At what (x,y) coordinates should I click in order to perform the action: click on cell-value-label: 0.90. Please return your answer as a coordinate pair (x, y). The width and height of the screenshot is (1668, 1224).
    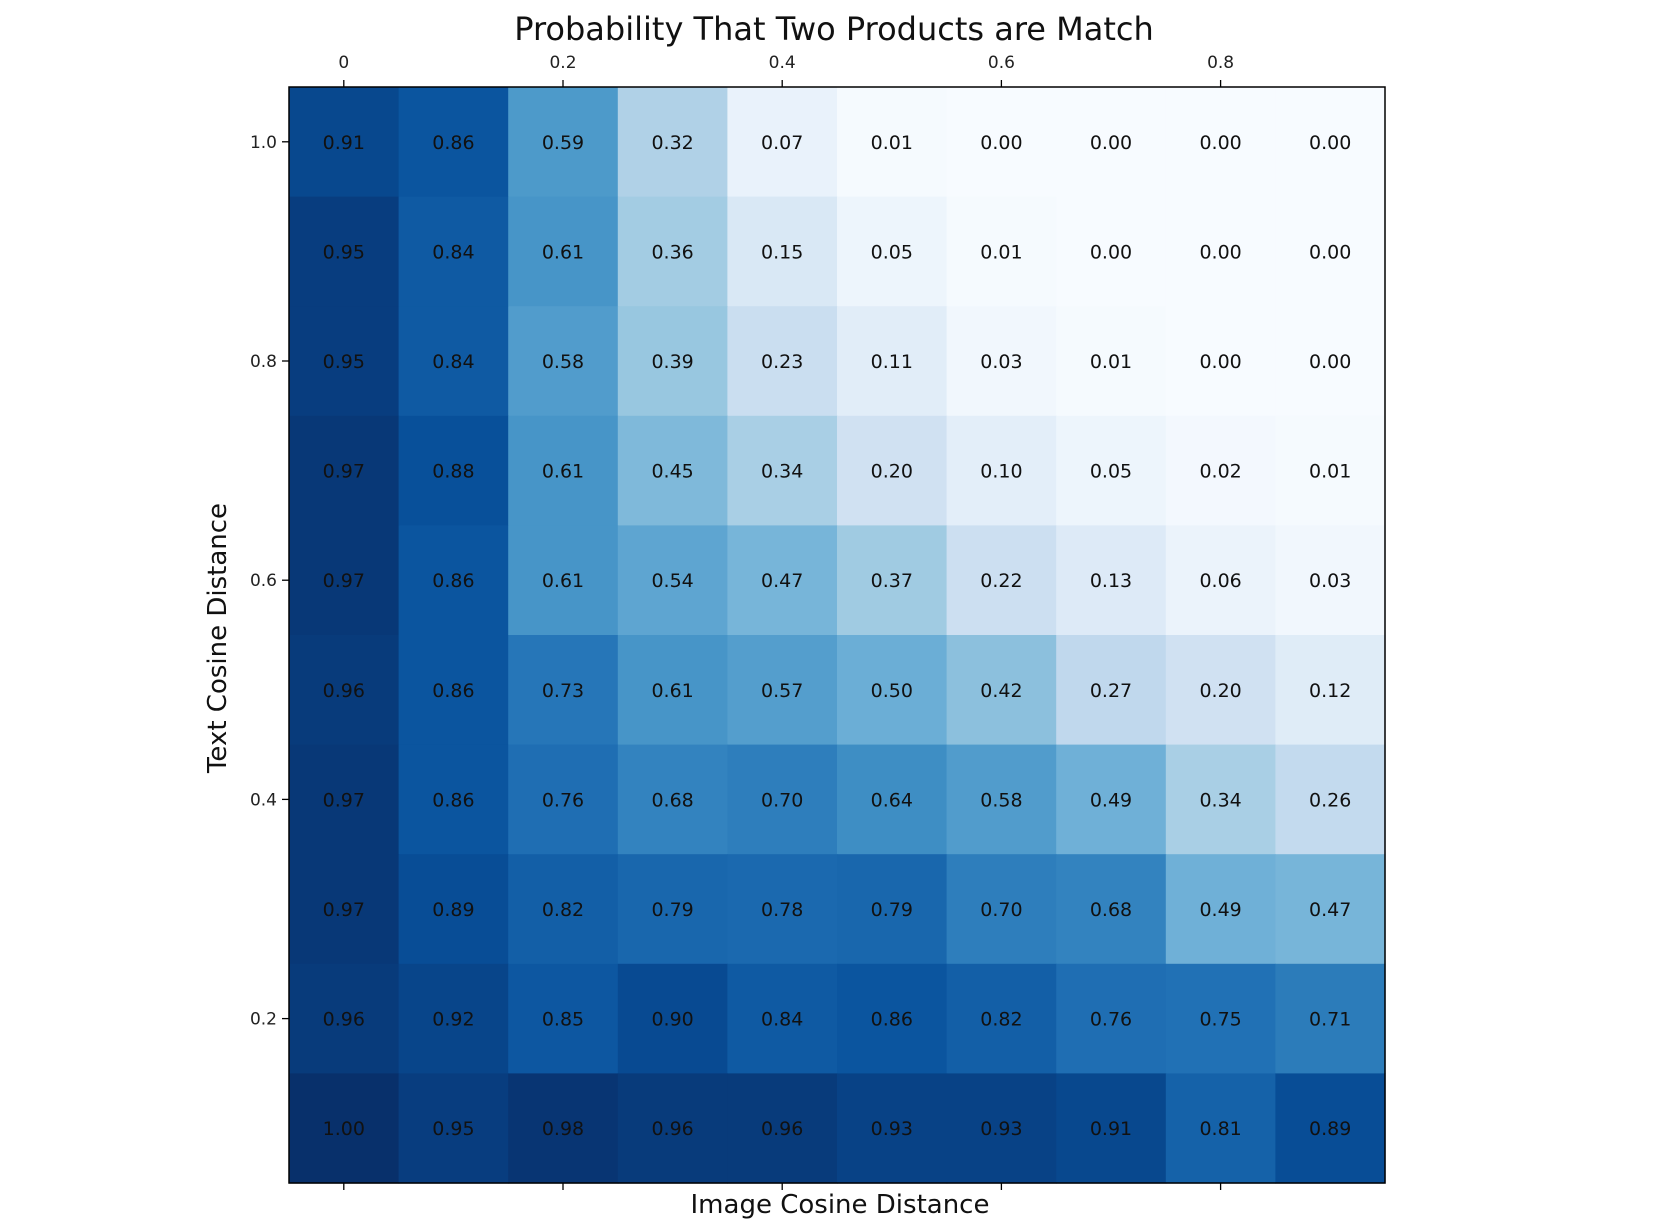
    Looking at the image, I should click on (672, 1020).